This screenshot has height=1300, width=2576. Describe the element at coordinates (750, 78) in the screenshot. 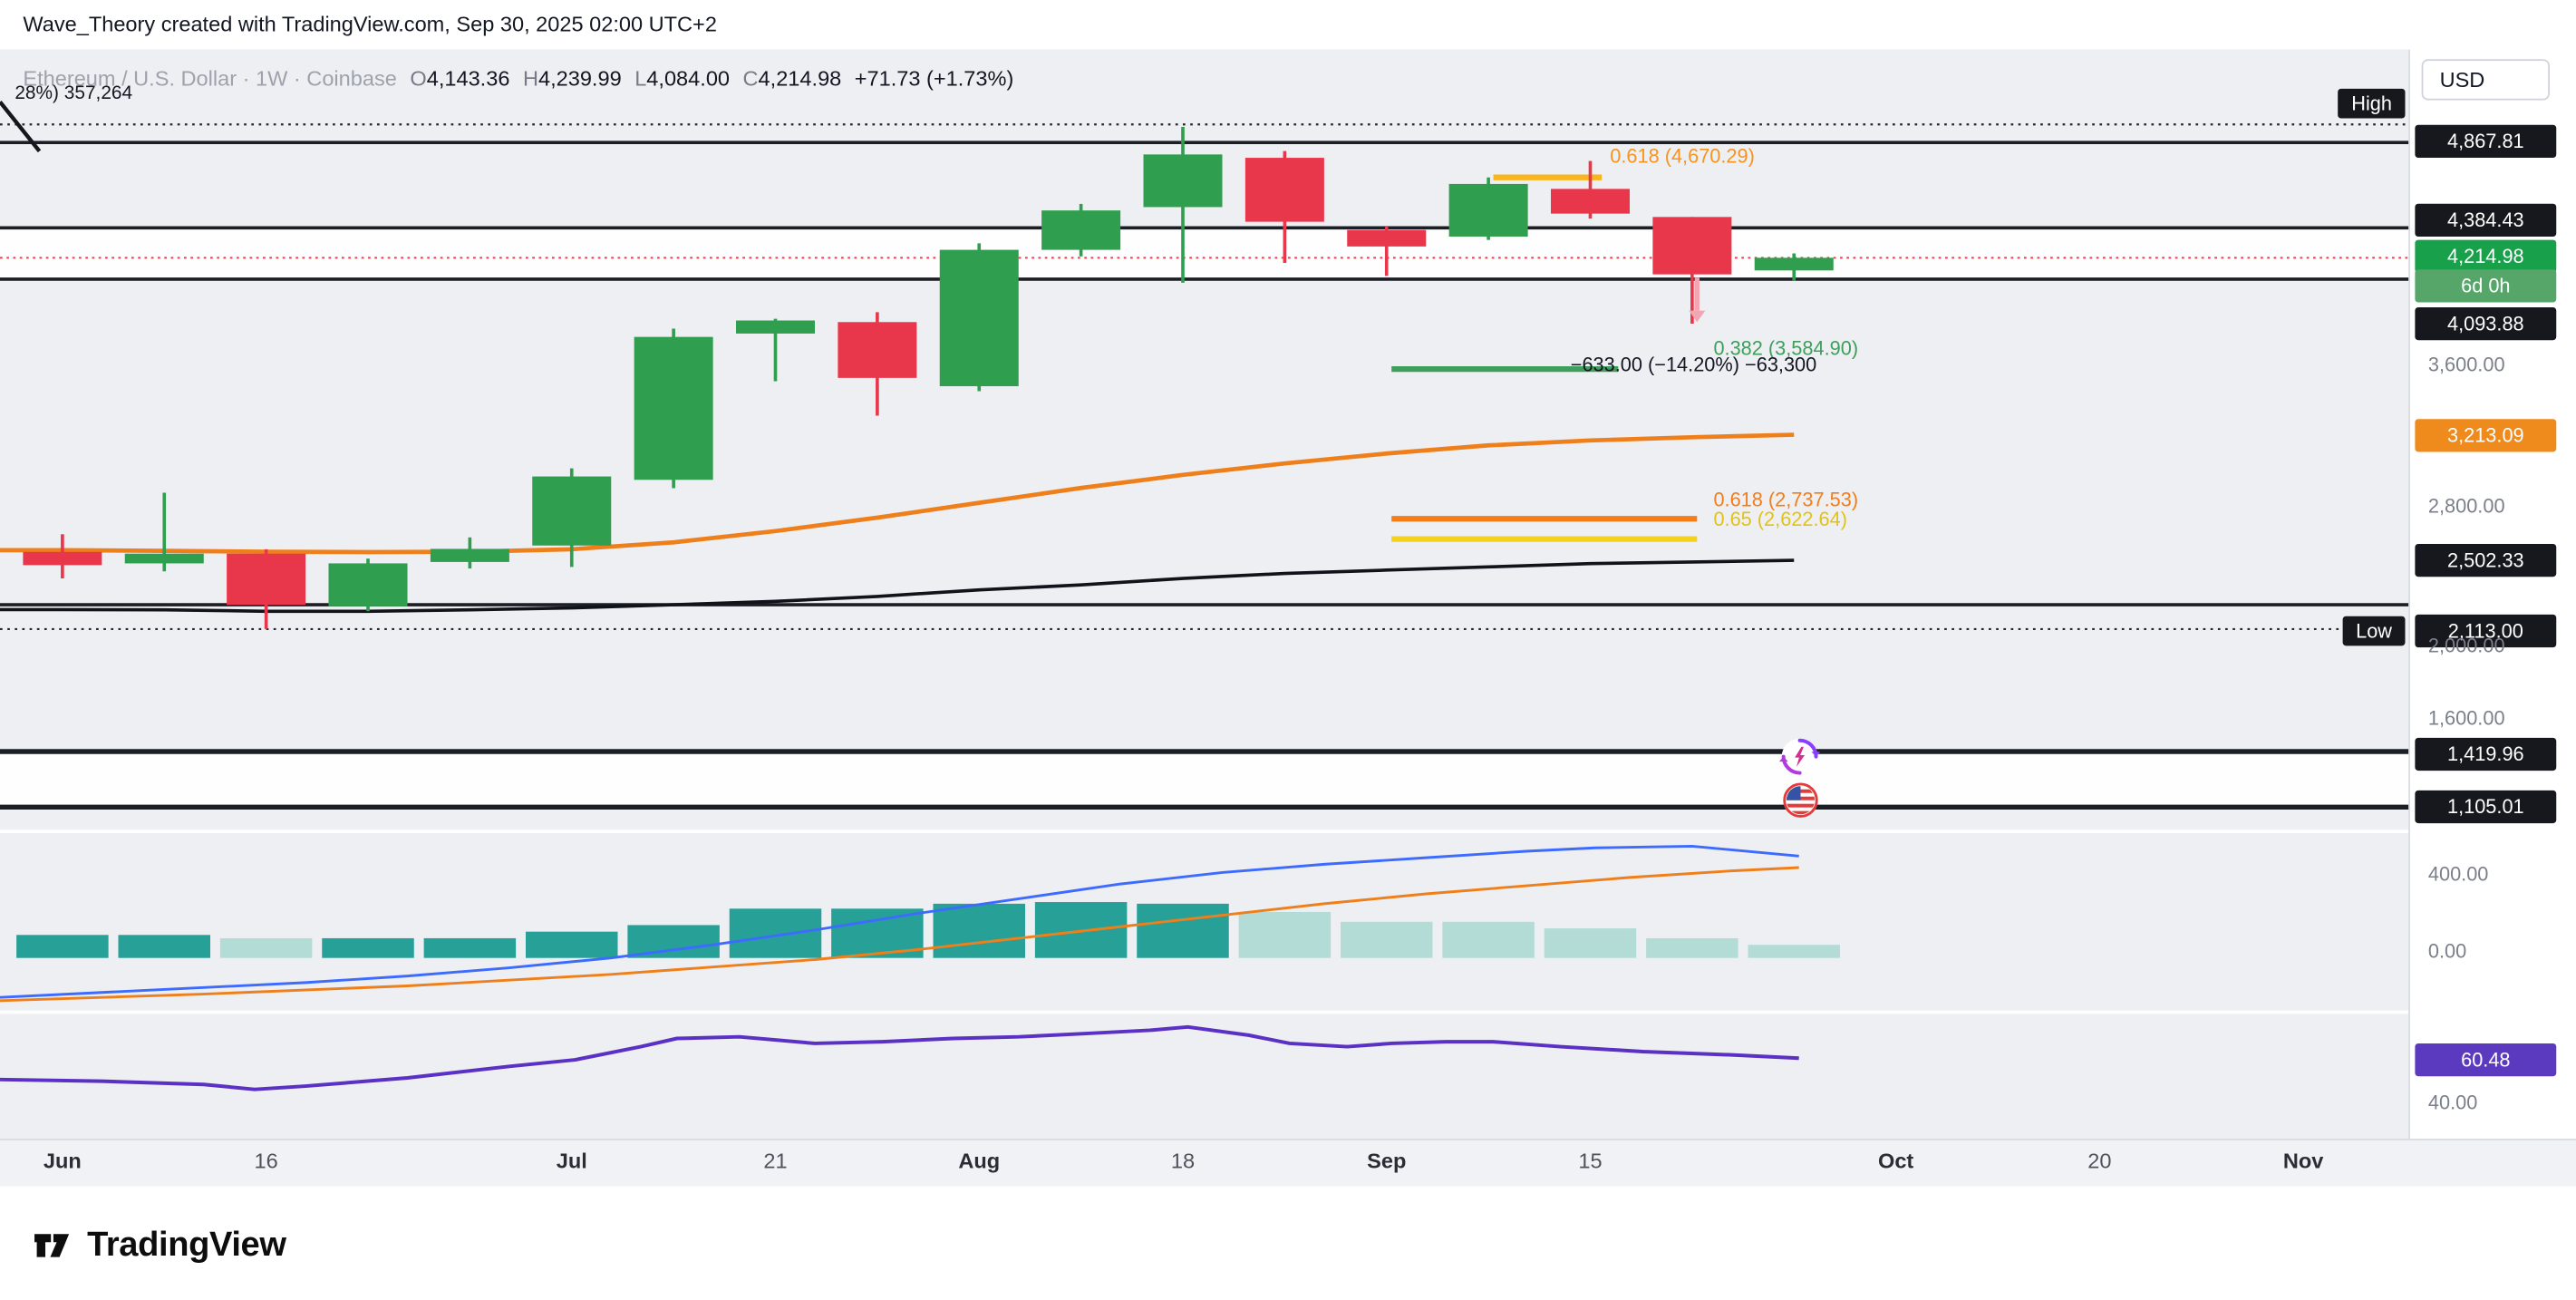

I see `close-label: C` at that location.